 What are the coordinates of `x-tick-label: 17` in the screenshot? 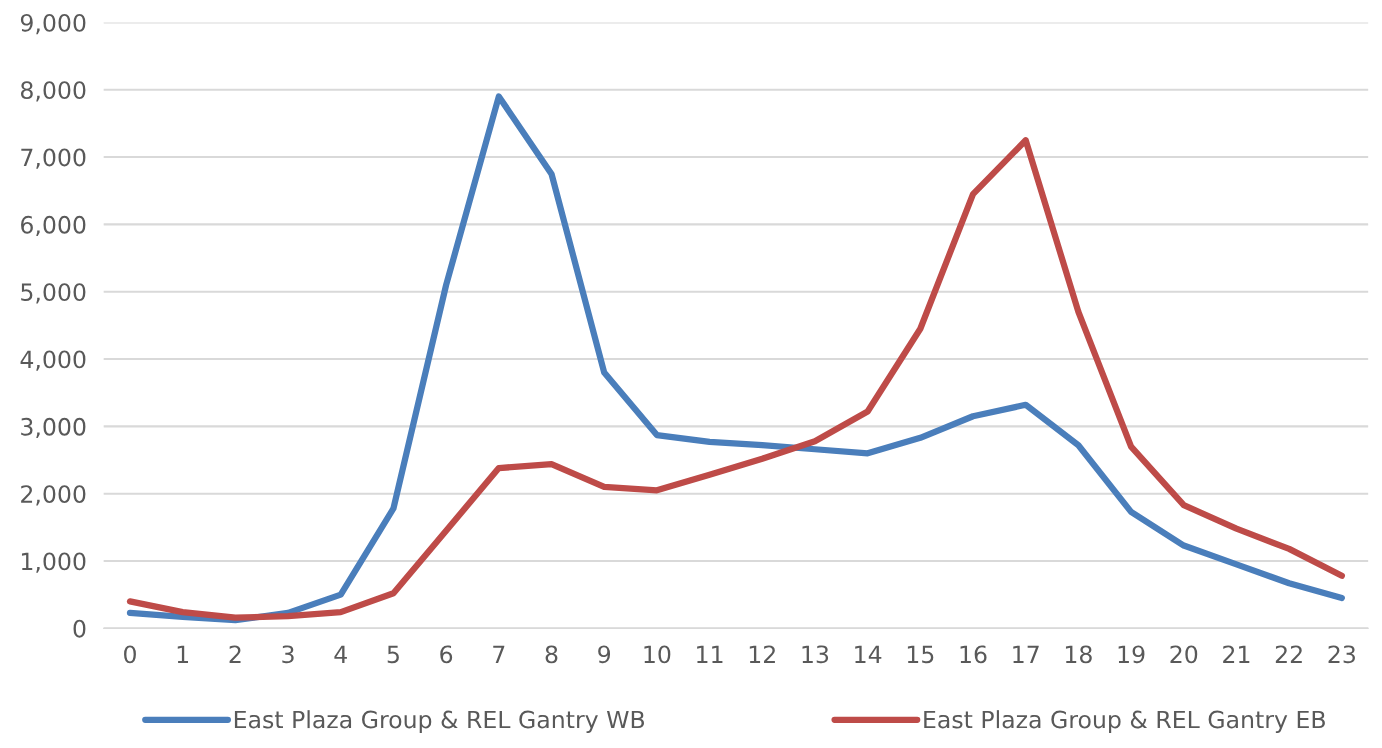 It's located at (1026, 654).